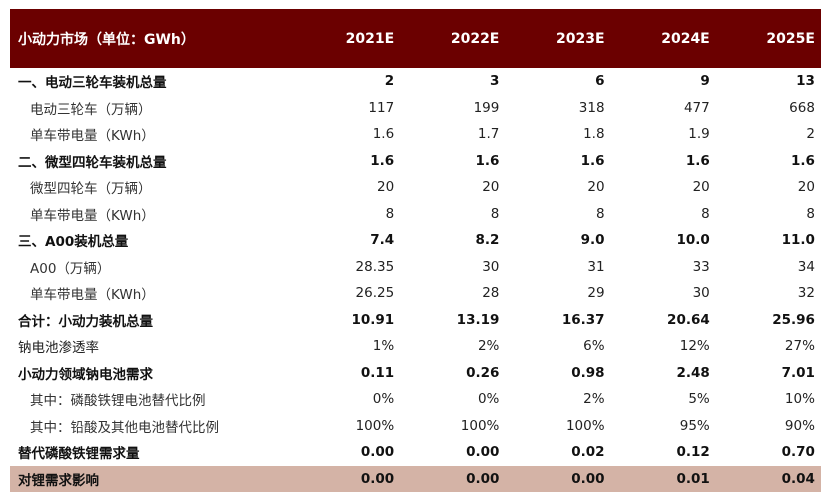 Image resolution: width=831 pixels, height=498 pixels. What do you see at coordinates (118, 401) in the screenshot?
I see `row-label: 其中：磷酸铁锂电池替代比例` at bounding box center [118, 401].